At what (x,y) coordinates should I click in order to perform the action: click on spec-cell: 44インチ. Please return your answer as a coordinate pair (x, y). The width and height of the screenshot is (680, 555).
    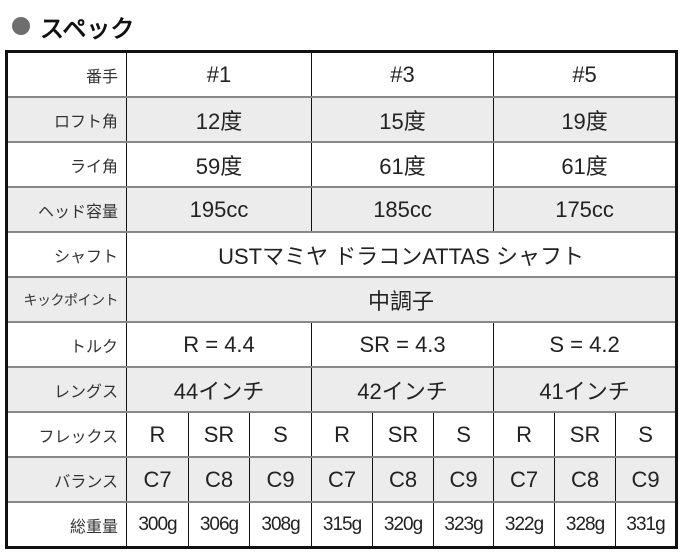
    Looking at the image, I should click on (219, 389).